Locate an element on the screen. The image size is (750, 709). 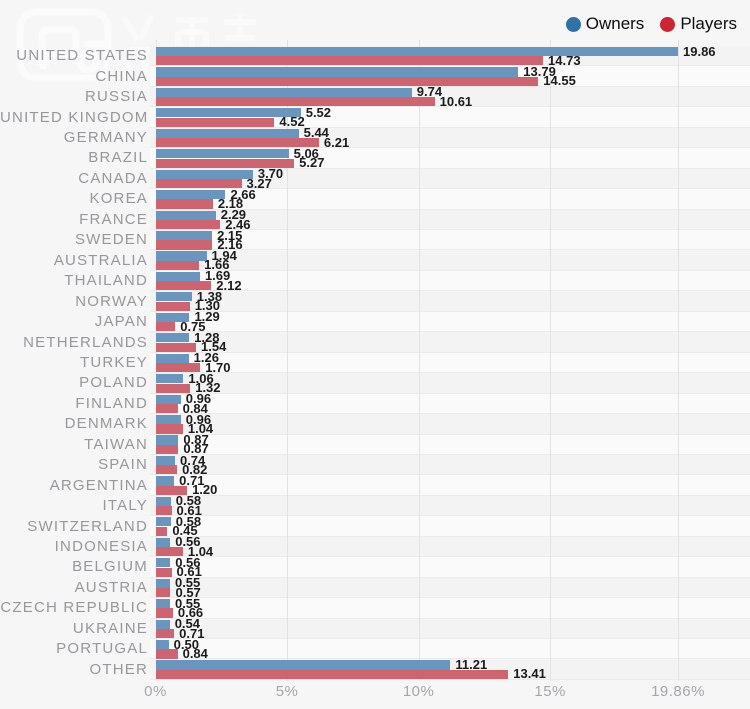
legend-item-owners: Owners is located at coordinates (605, 24).